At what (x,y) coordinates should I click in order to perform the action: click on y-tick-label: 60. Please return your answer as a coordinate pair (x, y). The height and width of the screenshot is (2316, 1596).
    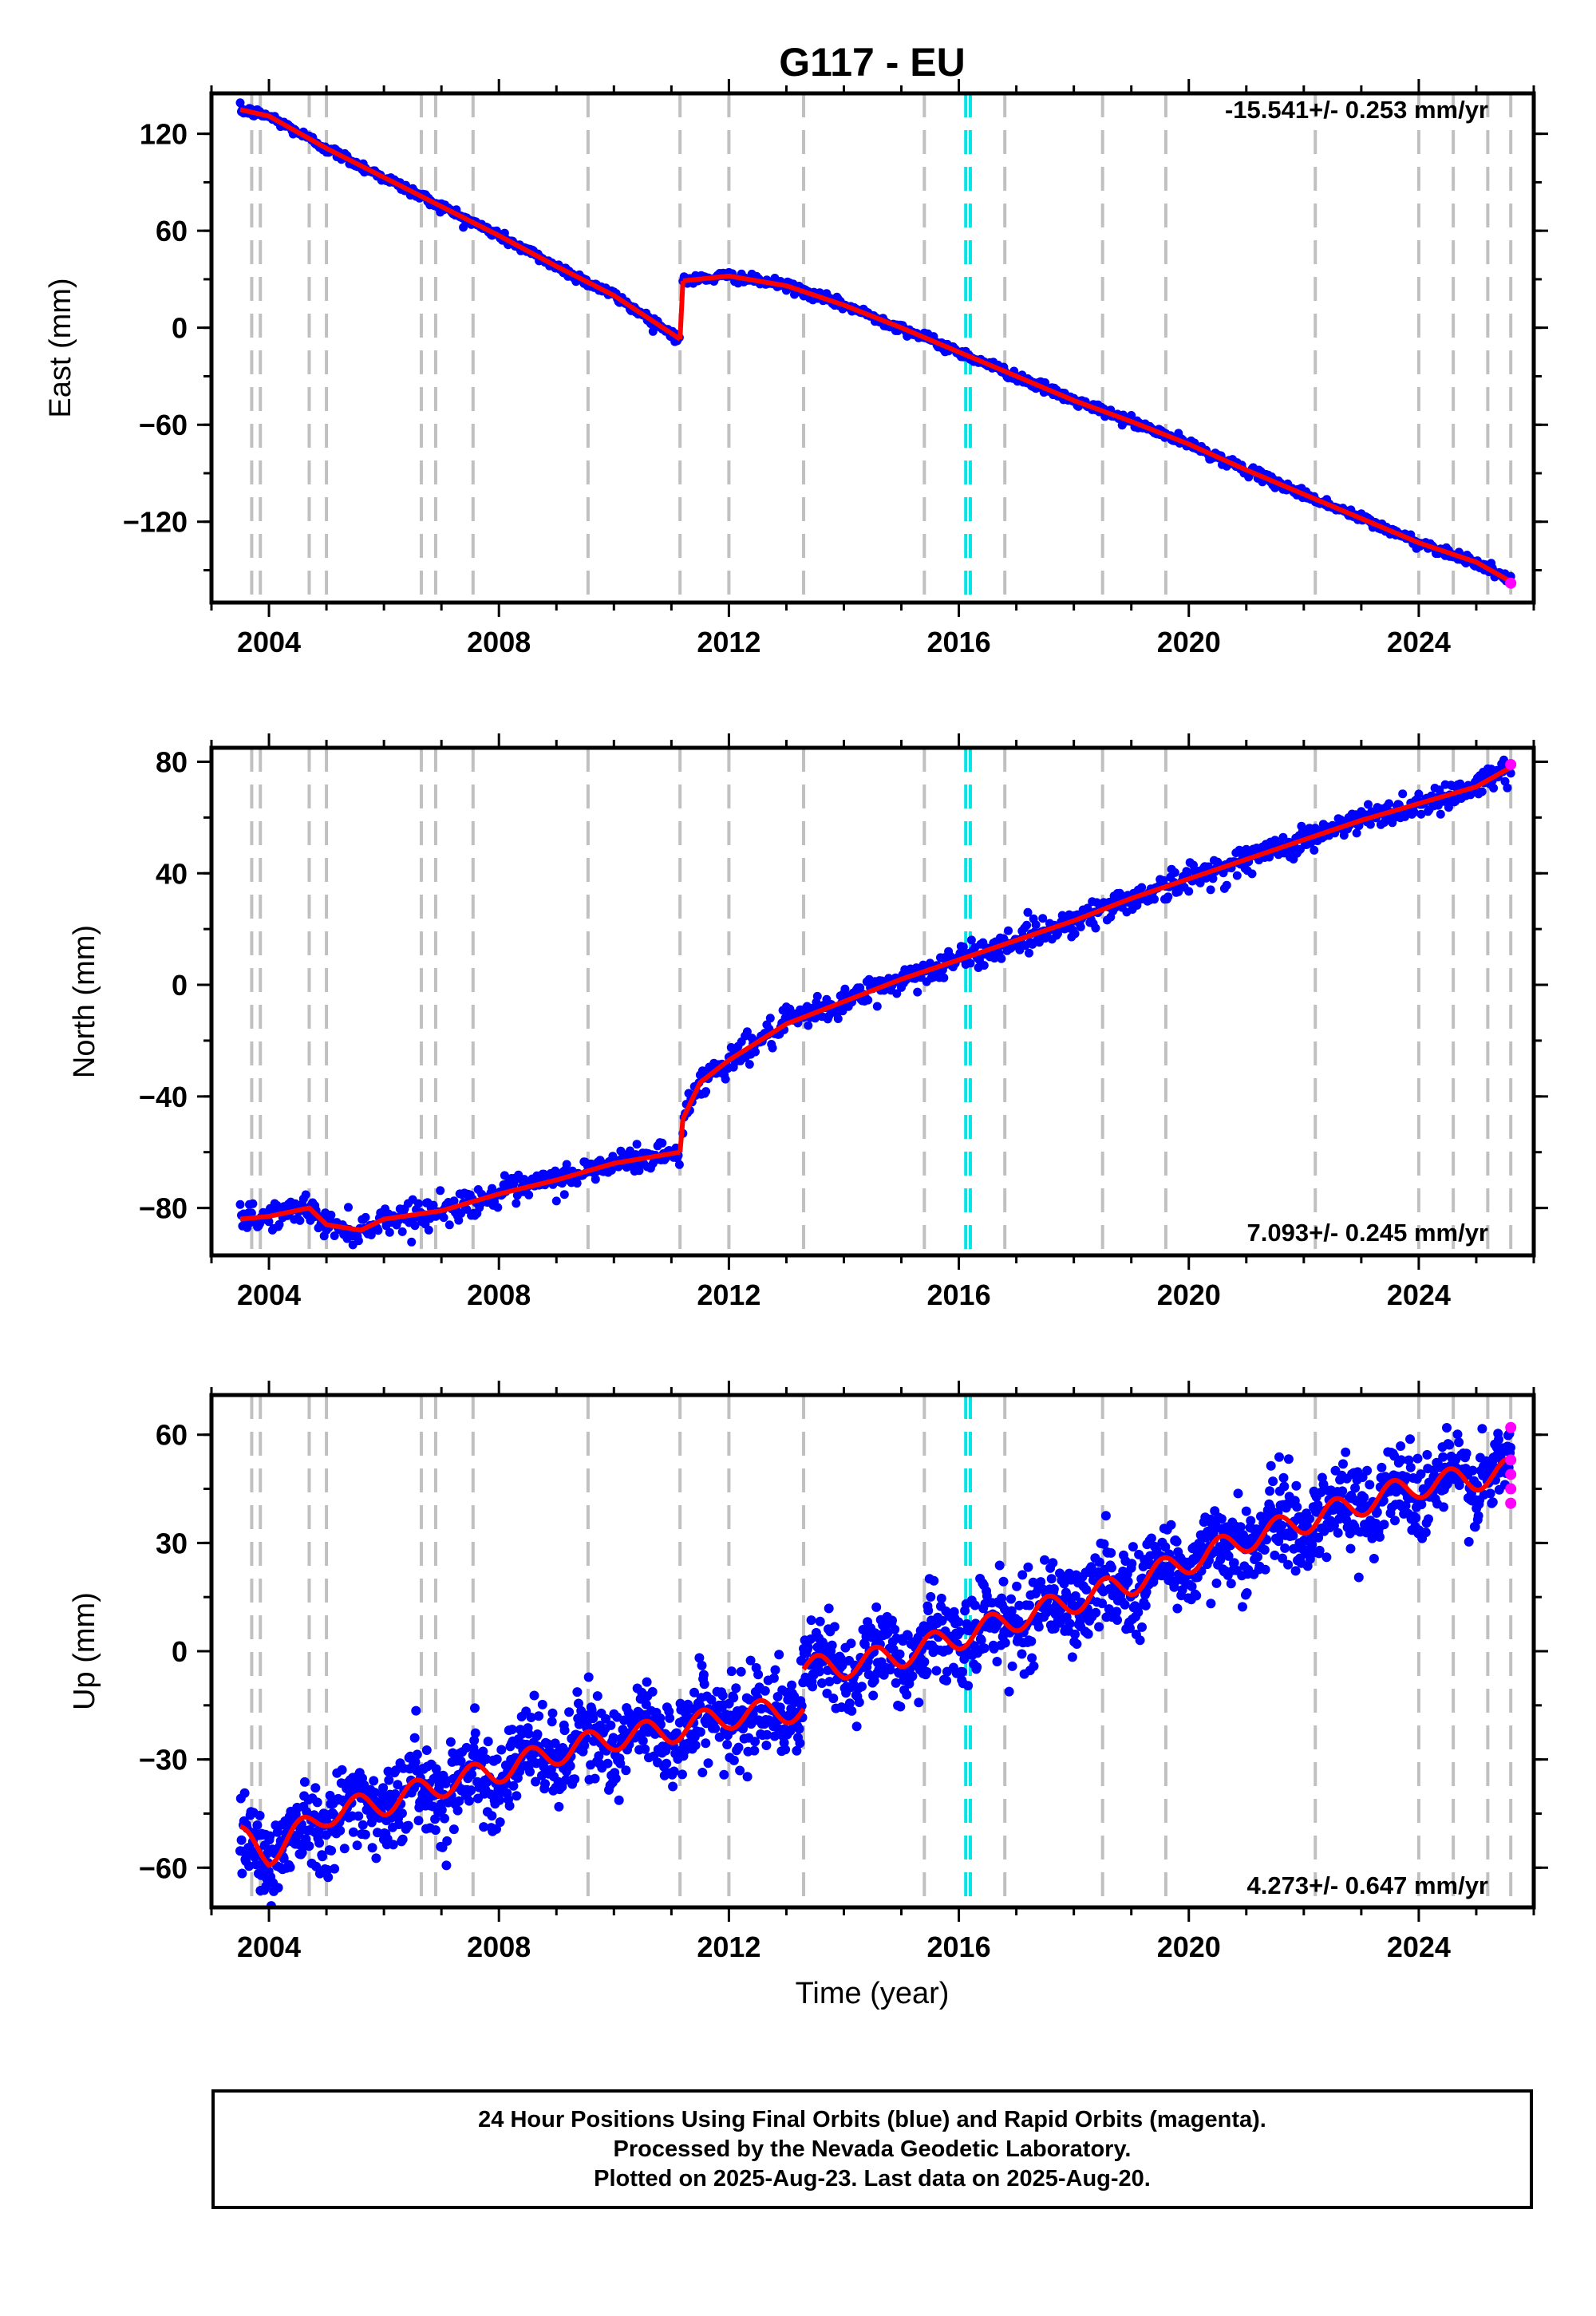
    Looking at the image, I should click on (172, 1435).